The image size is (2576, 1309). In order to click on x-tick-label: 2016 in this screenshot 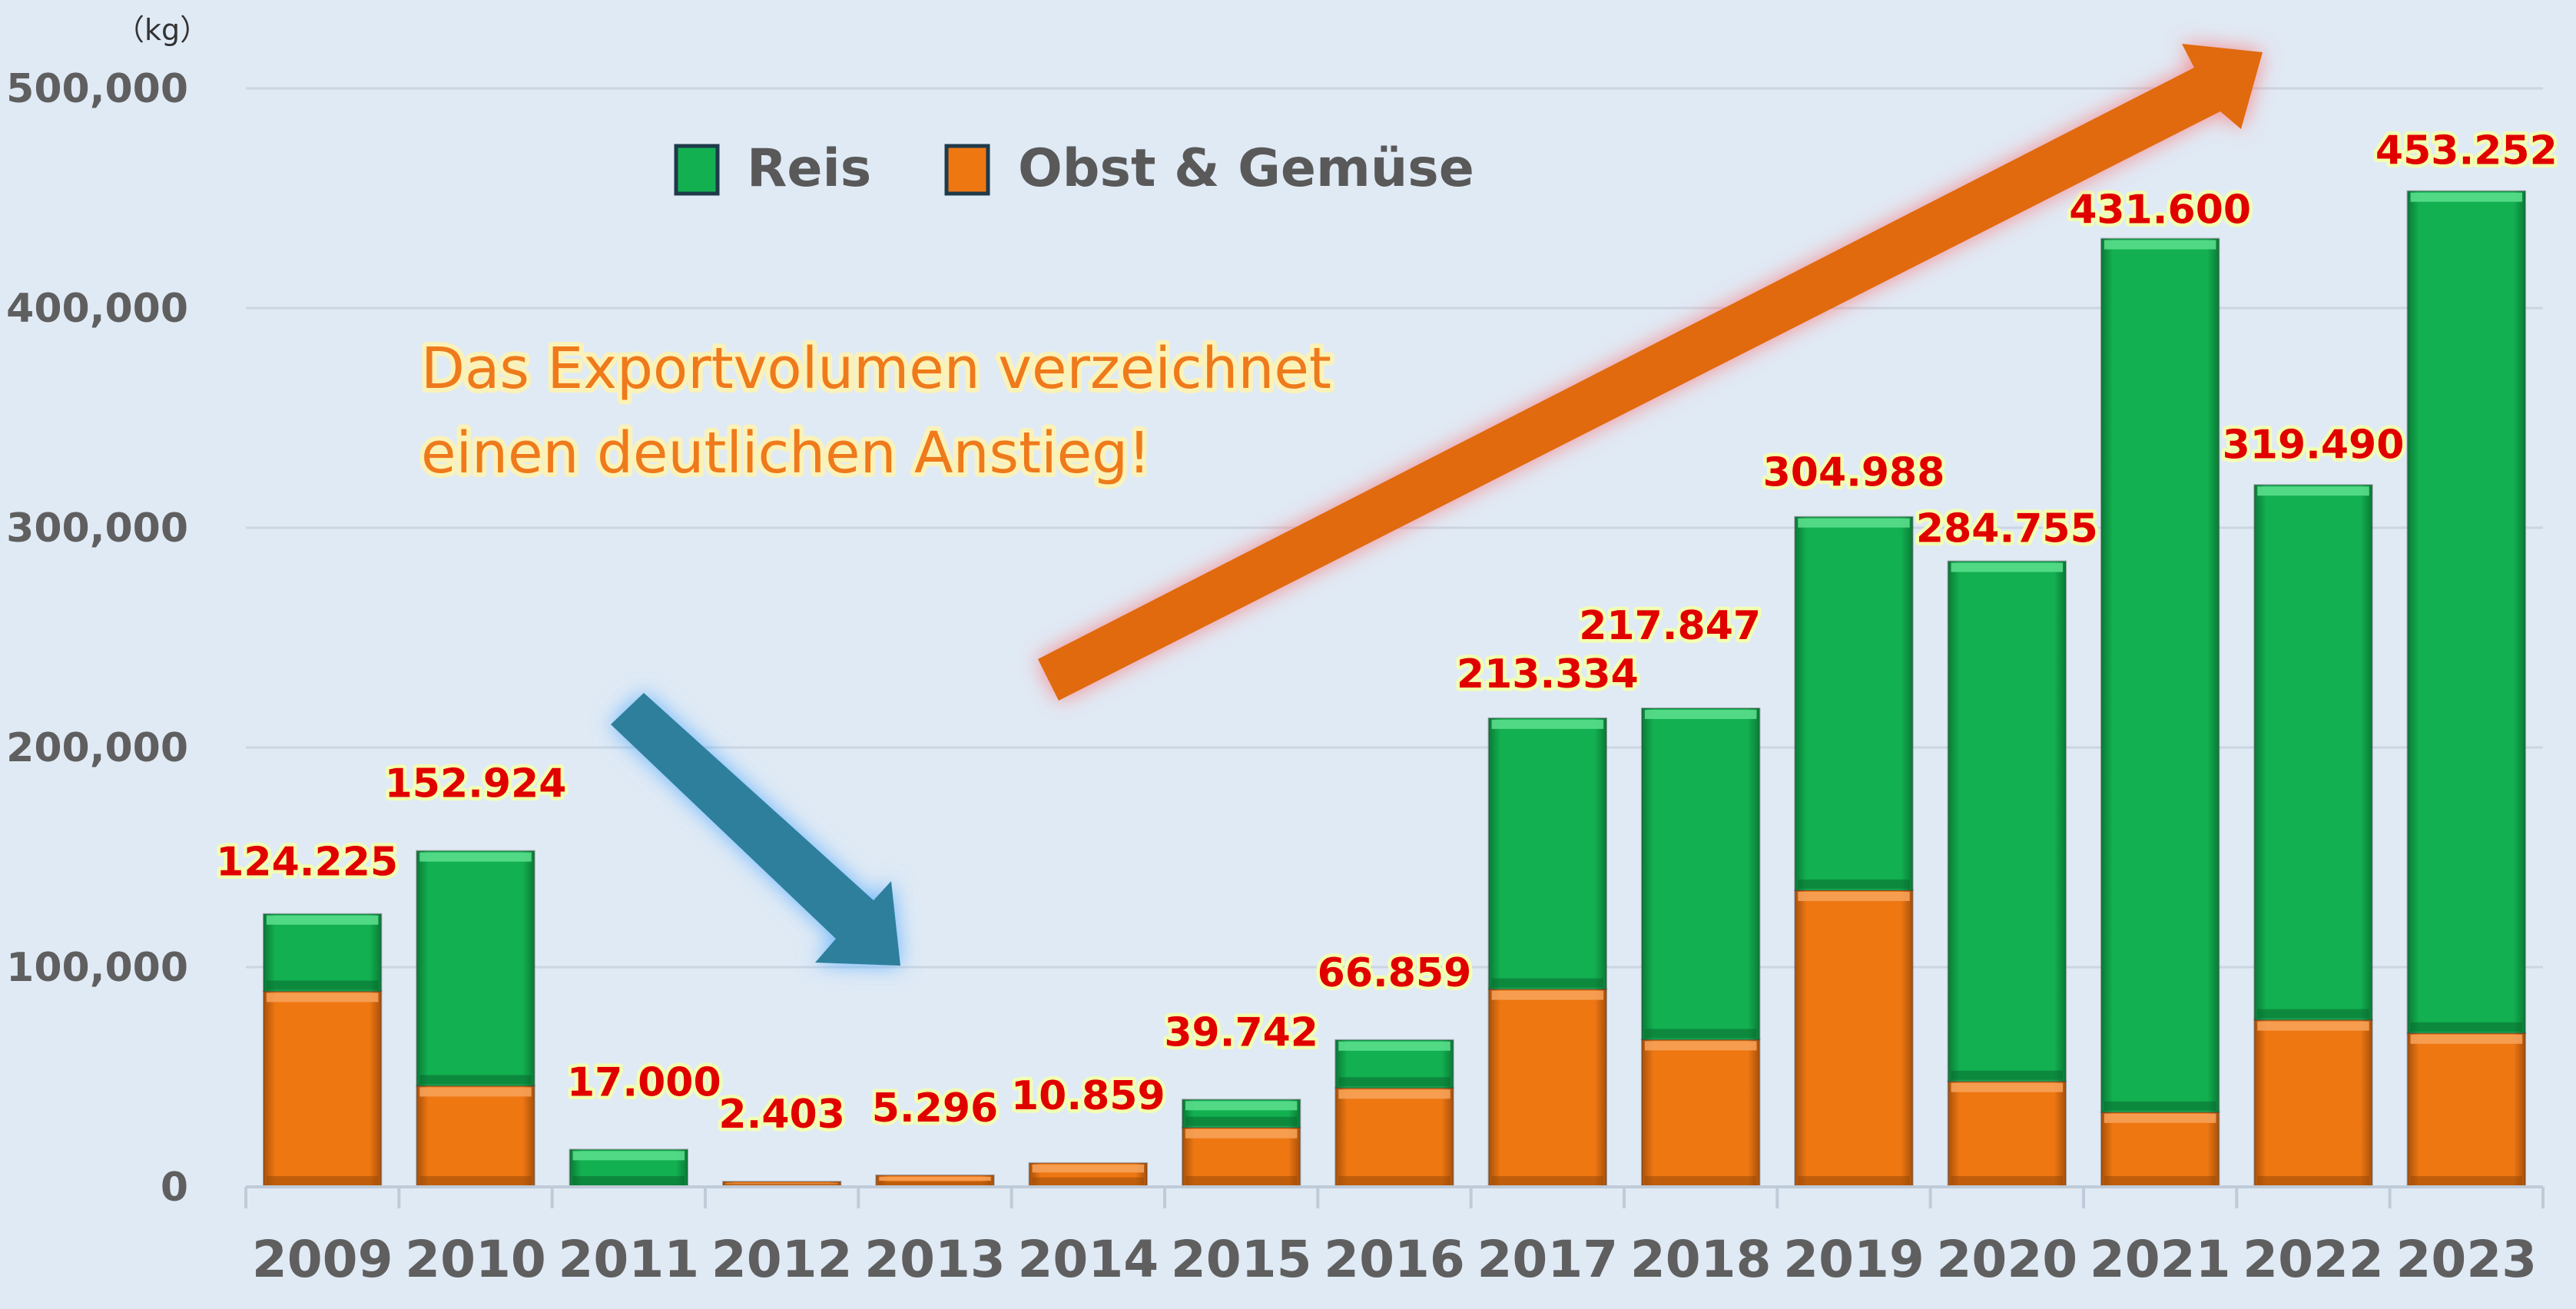, I will do `click(1394, 1259)`.